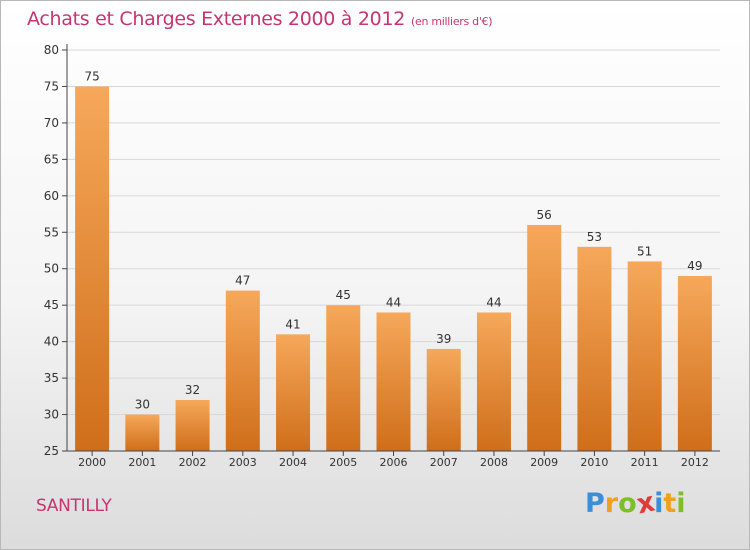 The image size is (750, 550). I want to click on x-tick-label: 2004, so click(293, 462).